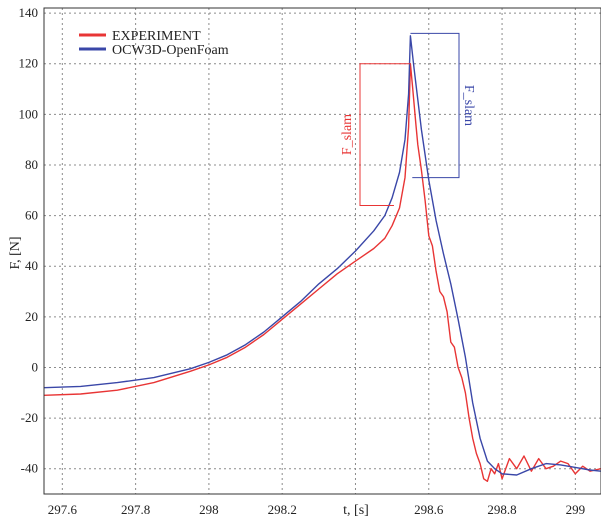 The height and width of the screenshot is (525, 601). Describe the element at coordinates (429, 509) in the screenshot. I see `x-tick-label: 298.6` at that location.